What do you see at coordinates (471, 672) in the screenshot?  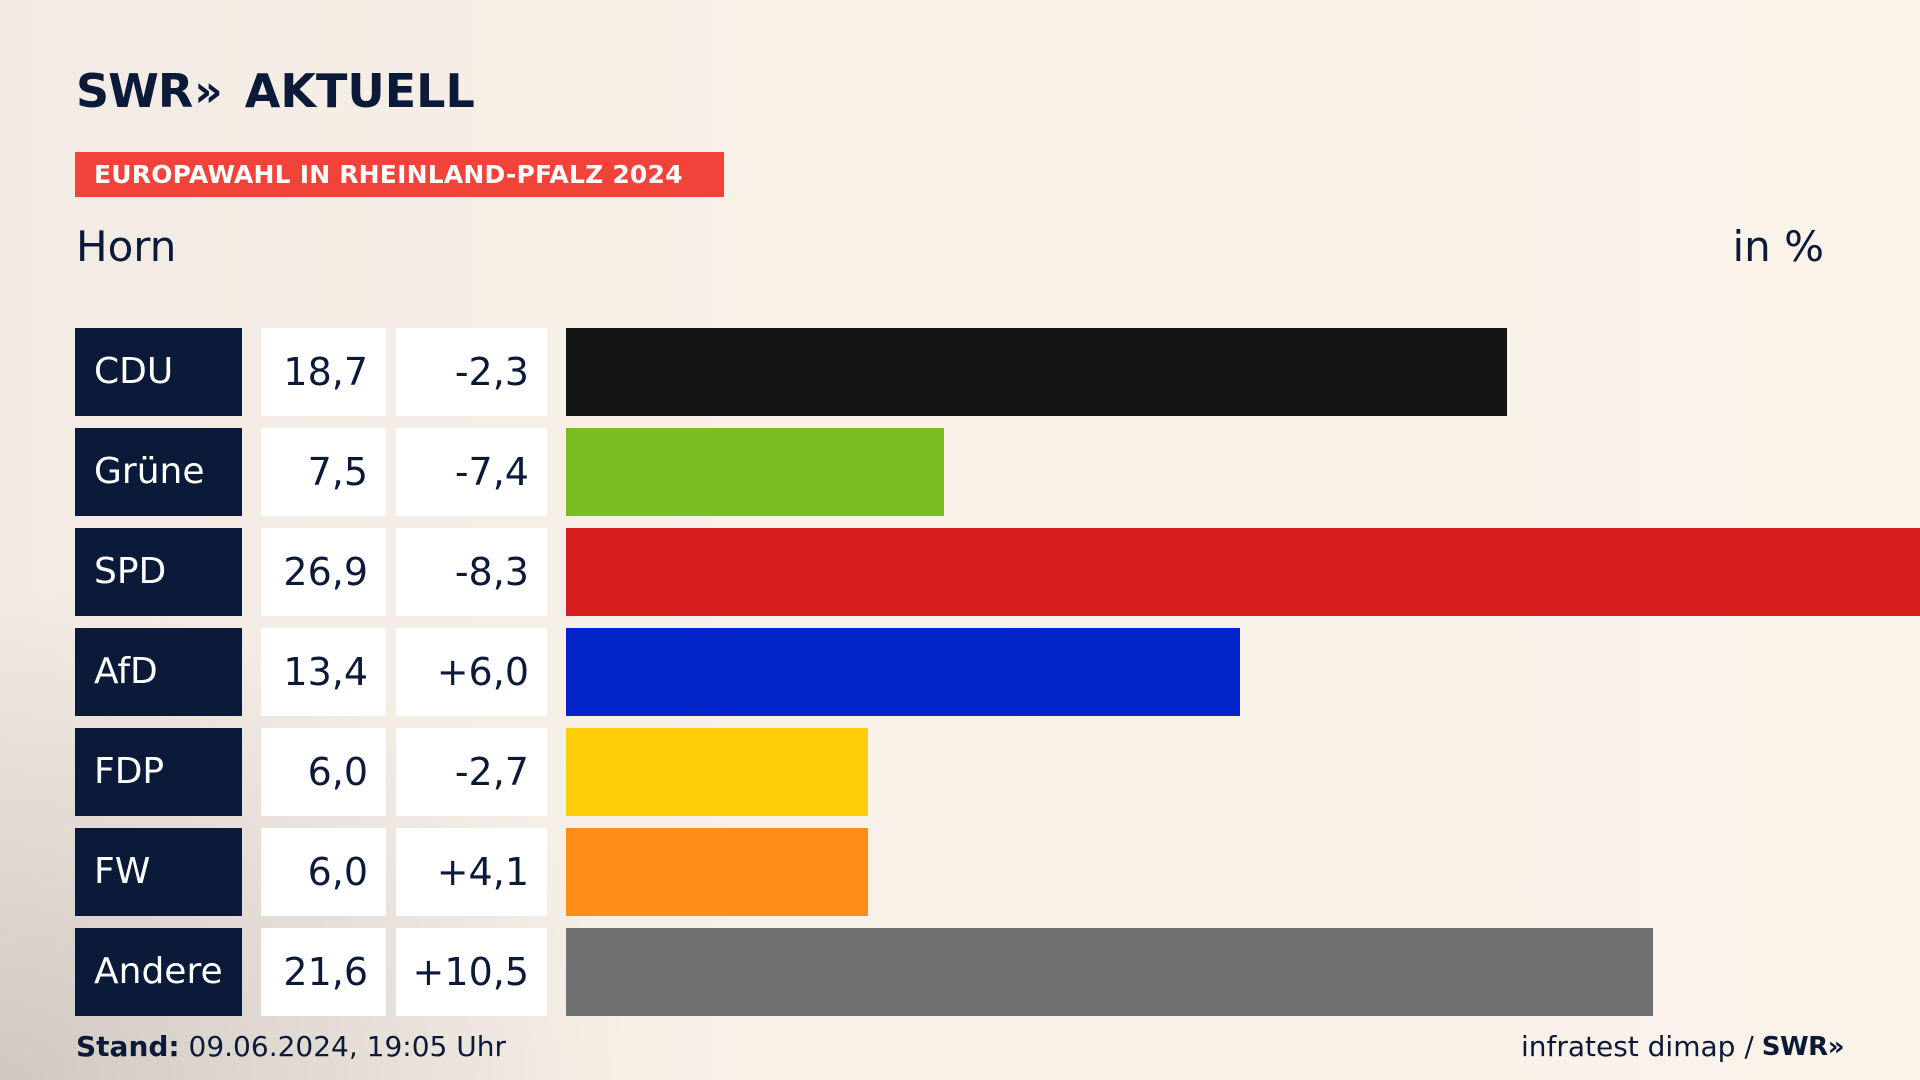 I see `vote-change: +6,0` at bounding box center [471, 672].